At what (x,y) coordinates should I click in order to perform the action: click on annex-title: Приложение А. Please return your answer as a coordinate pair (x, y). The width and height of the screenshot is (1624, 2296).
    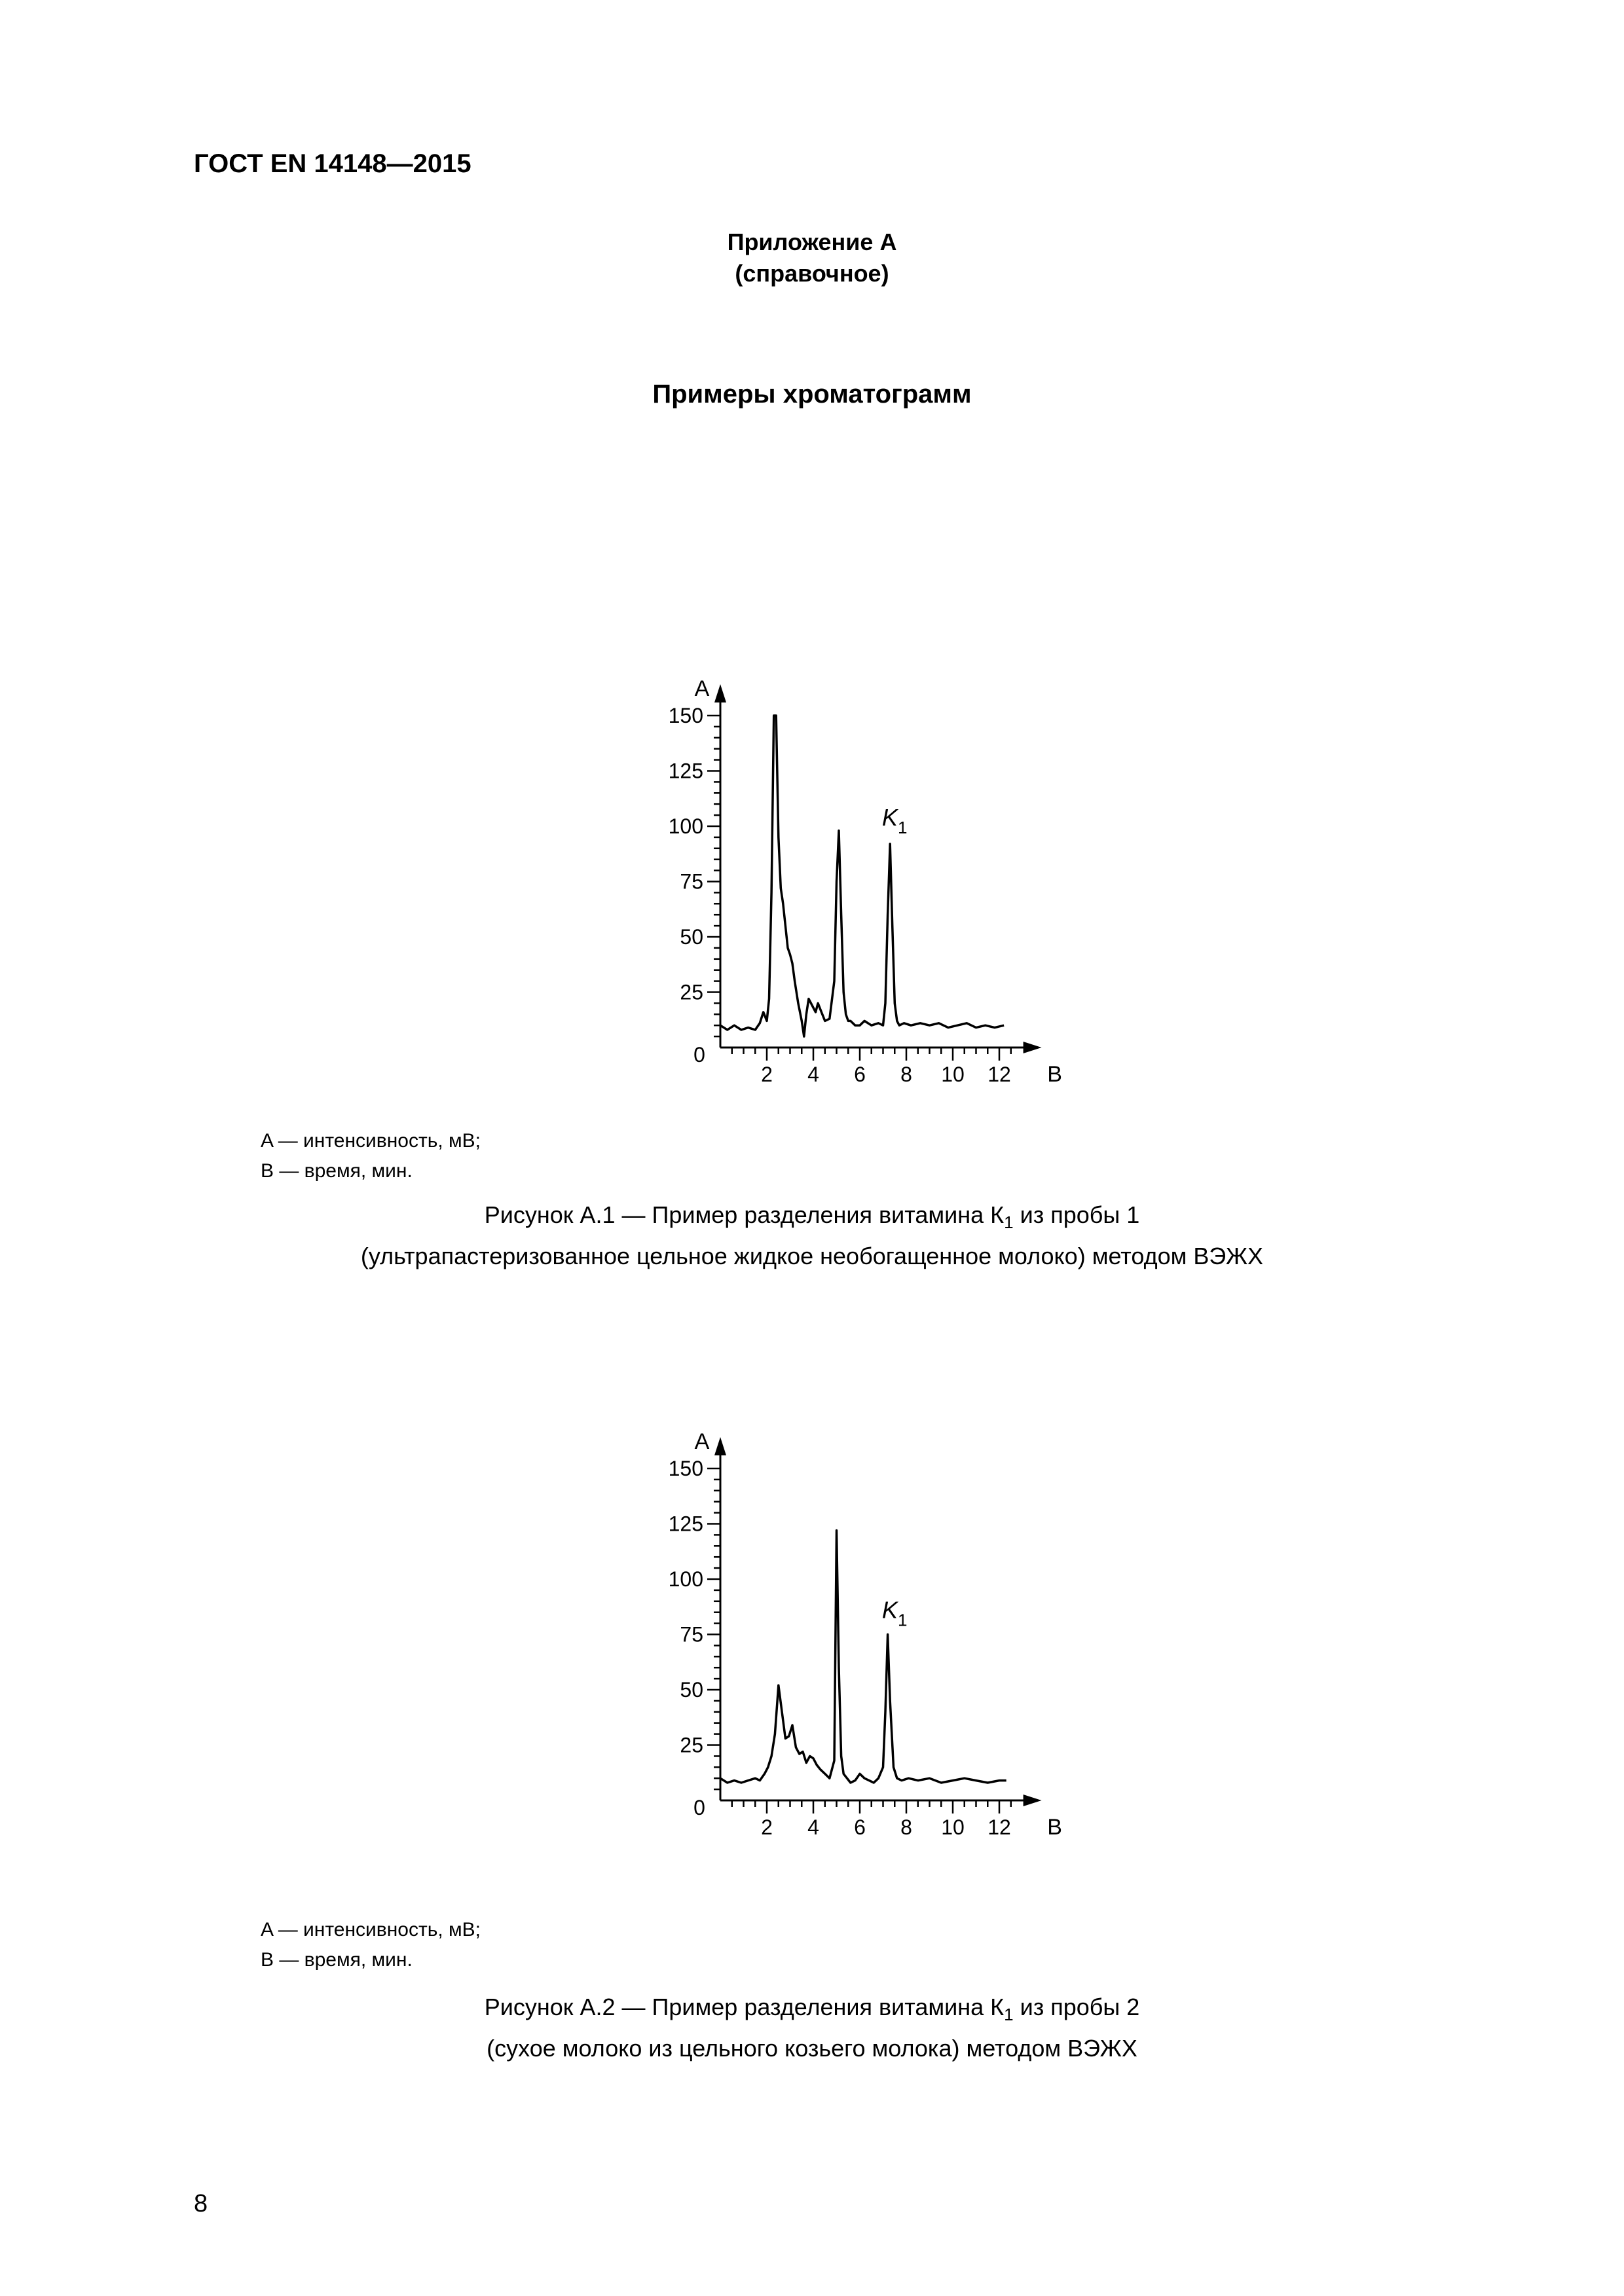
    Looking at the image, I should click on (812, 241).